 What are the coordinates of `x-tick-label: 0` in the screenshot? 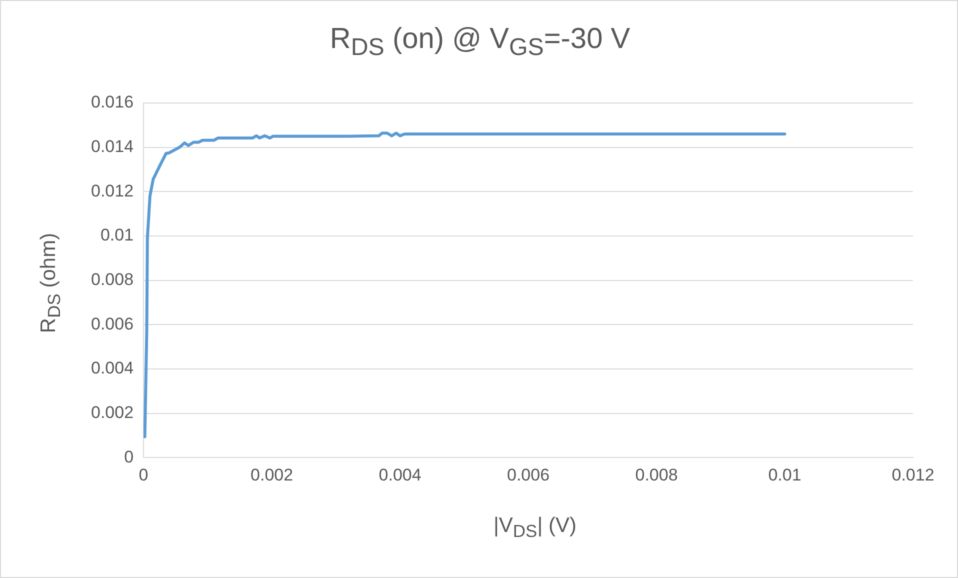 It's located at (143, 474).